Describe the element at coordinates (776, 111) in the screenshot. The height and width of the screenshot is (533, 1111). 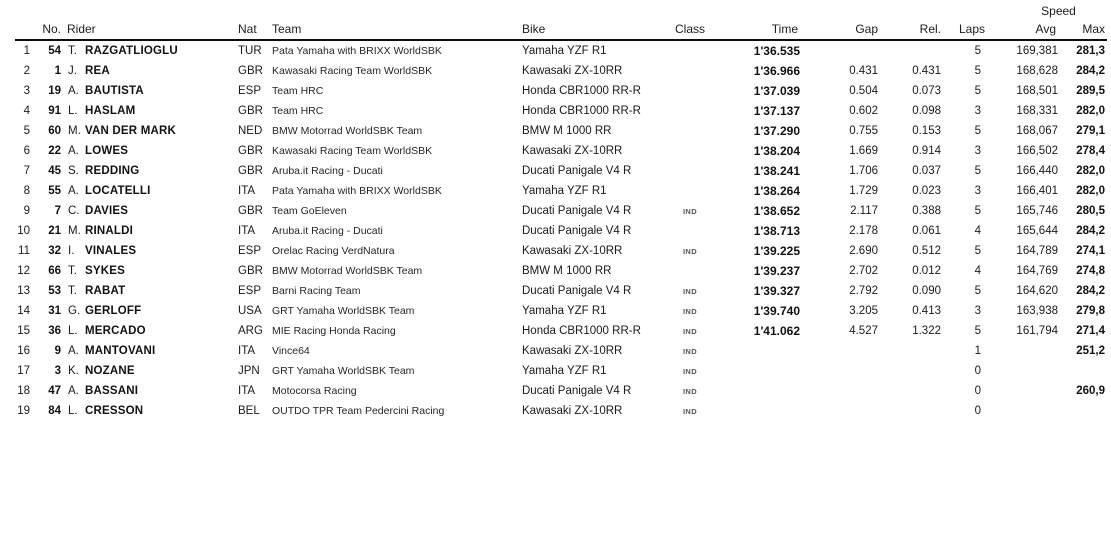
I see `cell-time: 1'37.137` at that location.